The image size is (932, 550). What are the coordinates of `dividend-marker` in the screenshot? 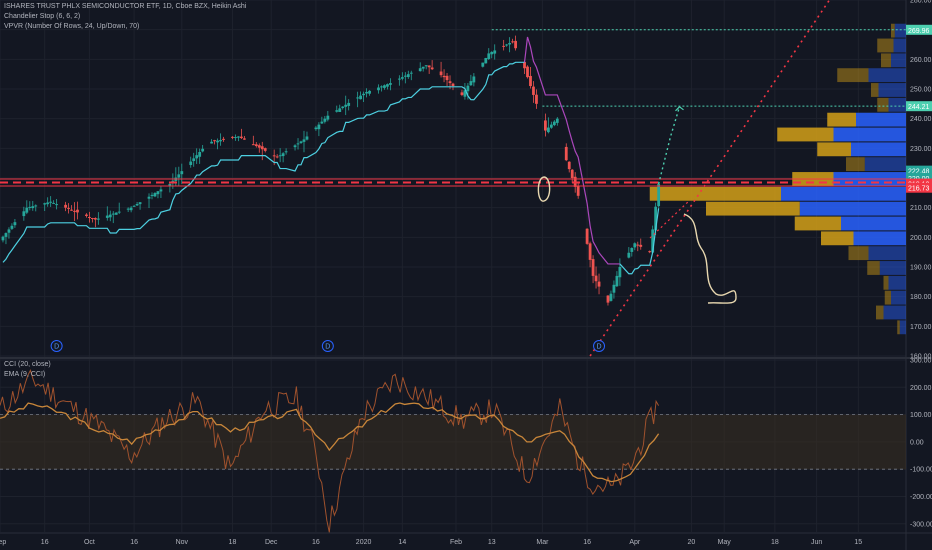 It's located at (56, 346).